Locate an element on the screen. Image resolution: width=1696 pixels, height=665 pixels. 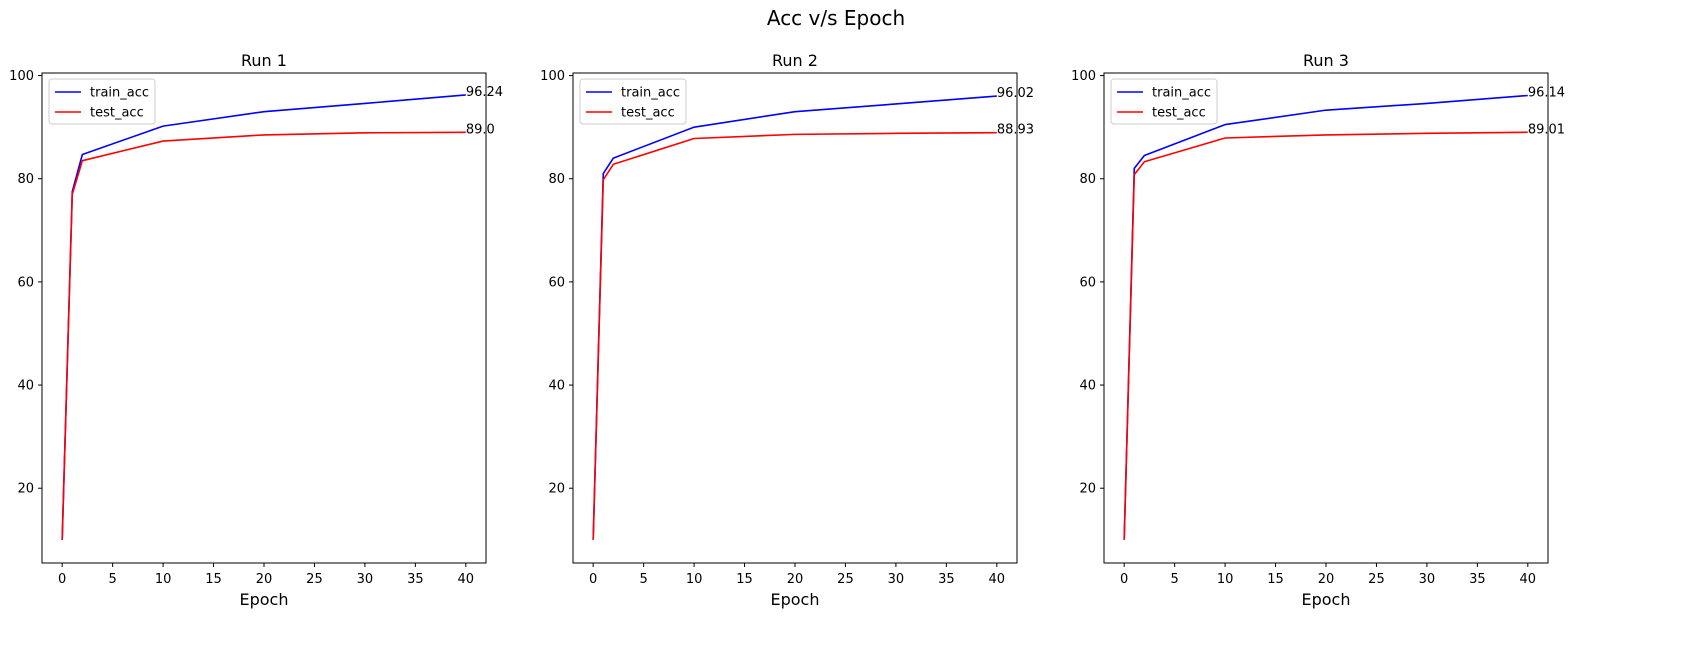
end-value-label: 89.0 is located at coordinates (480, 129).